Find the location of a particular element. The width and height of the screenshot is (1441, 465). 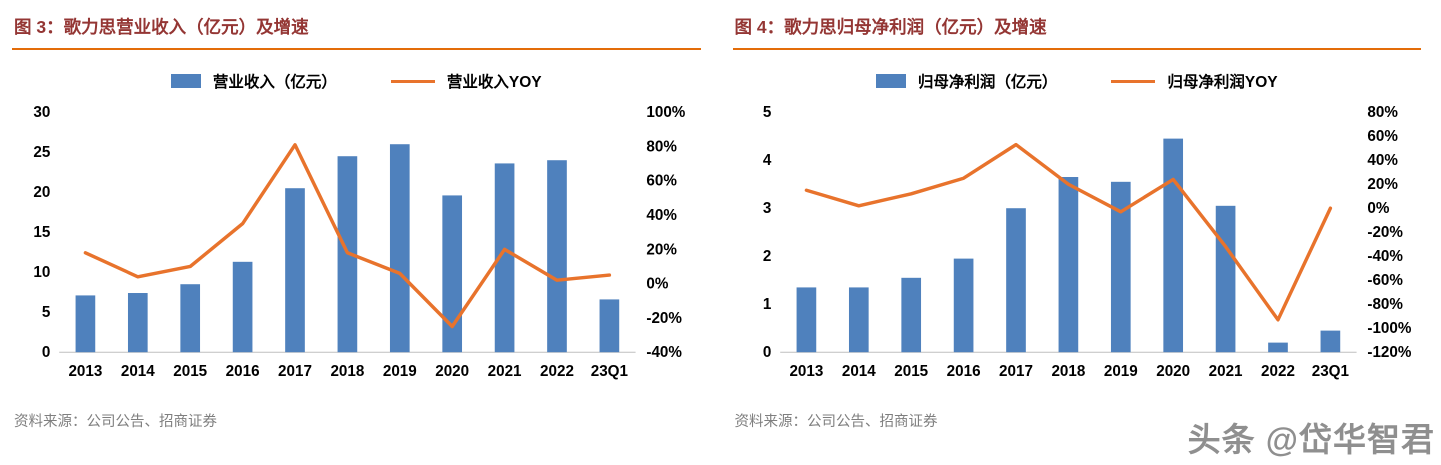

left-axis-tick-label: 4 is located at coordinates (766, 160).